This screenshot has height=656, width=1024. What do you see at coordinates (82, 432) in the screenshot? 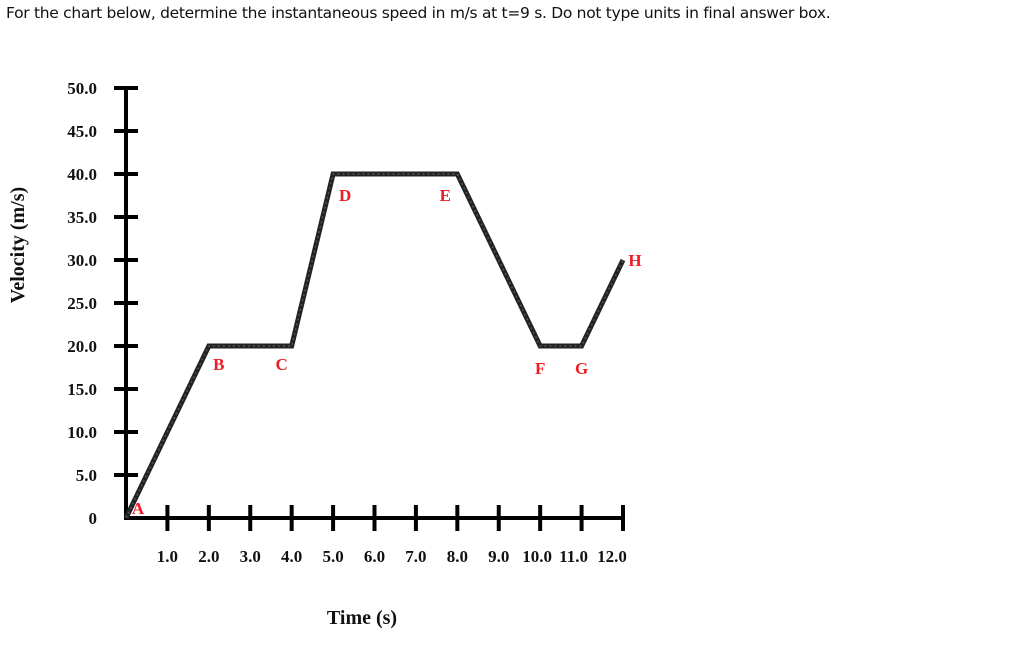
I see `y-tick-label: 10.0` at bounding box center [82, 432].